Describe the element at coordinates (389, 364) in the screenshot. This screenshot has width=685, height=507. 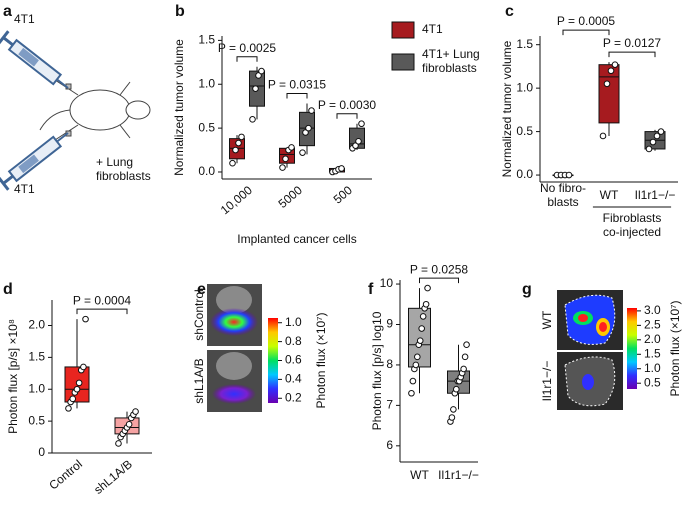
I see `y-tick-label: 8` at that location.